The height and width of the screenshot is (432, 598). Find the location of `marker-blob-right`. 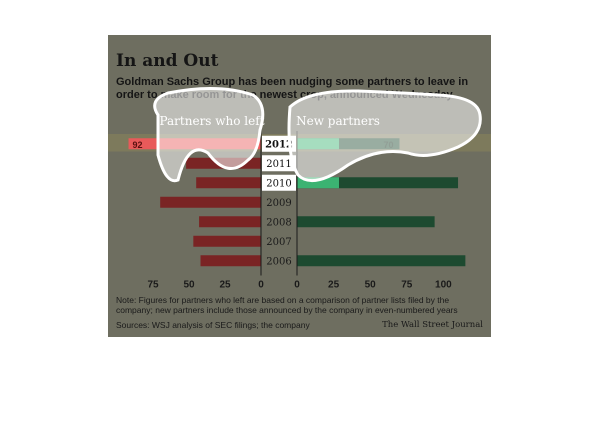

marker-blob-right is located at coordinates (384, 136).